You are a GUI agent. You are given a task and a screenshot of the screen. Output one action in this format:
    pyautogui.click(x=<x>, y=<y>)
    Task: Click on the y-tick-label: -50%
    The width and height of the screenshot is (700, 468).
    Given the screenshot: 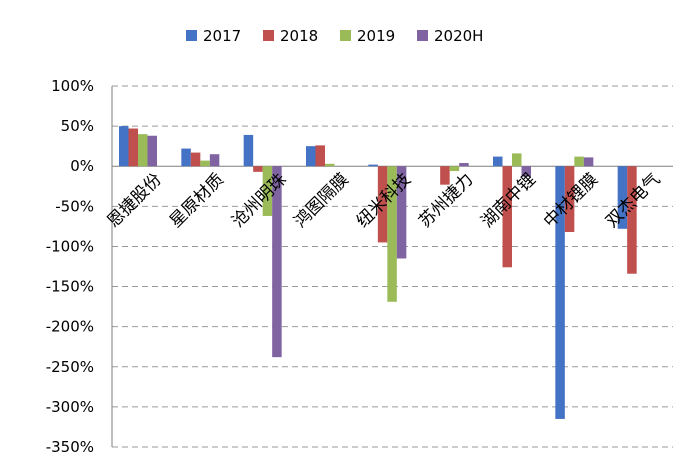 What is the action you would take?
    pyautogui.click(x=74, y=206)
    